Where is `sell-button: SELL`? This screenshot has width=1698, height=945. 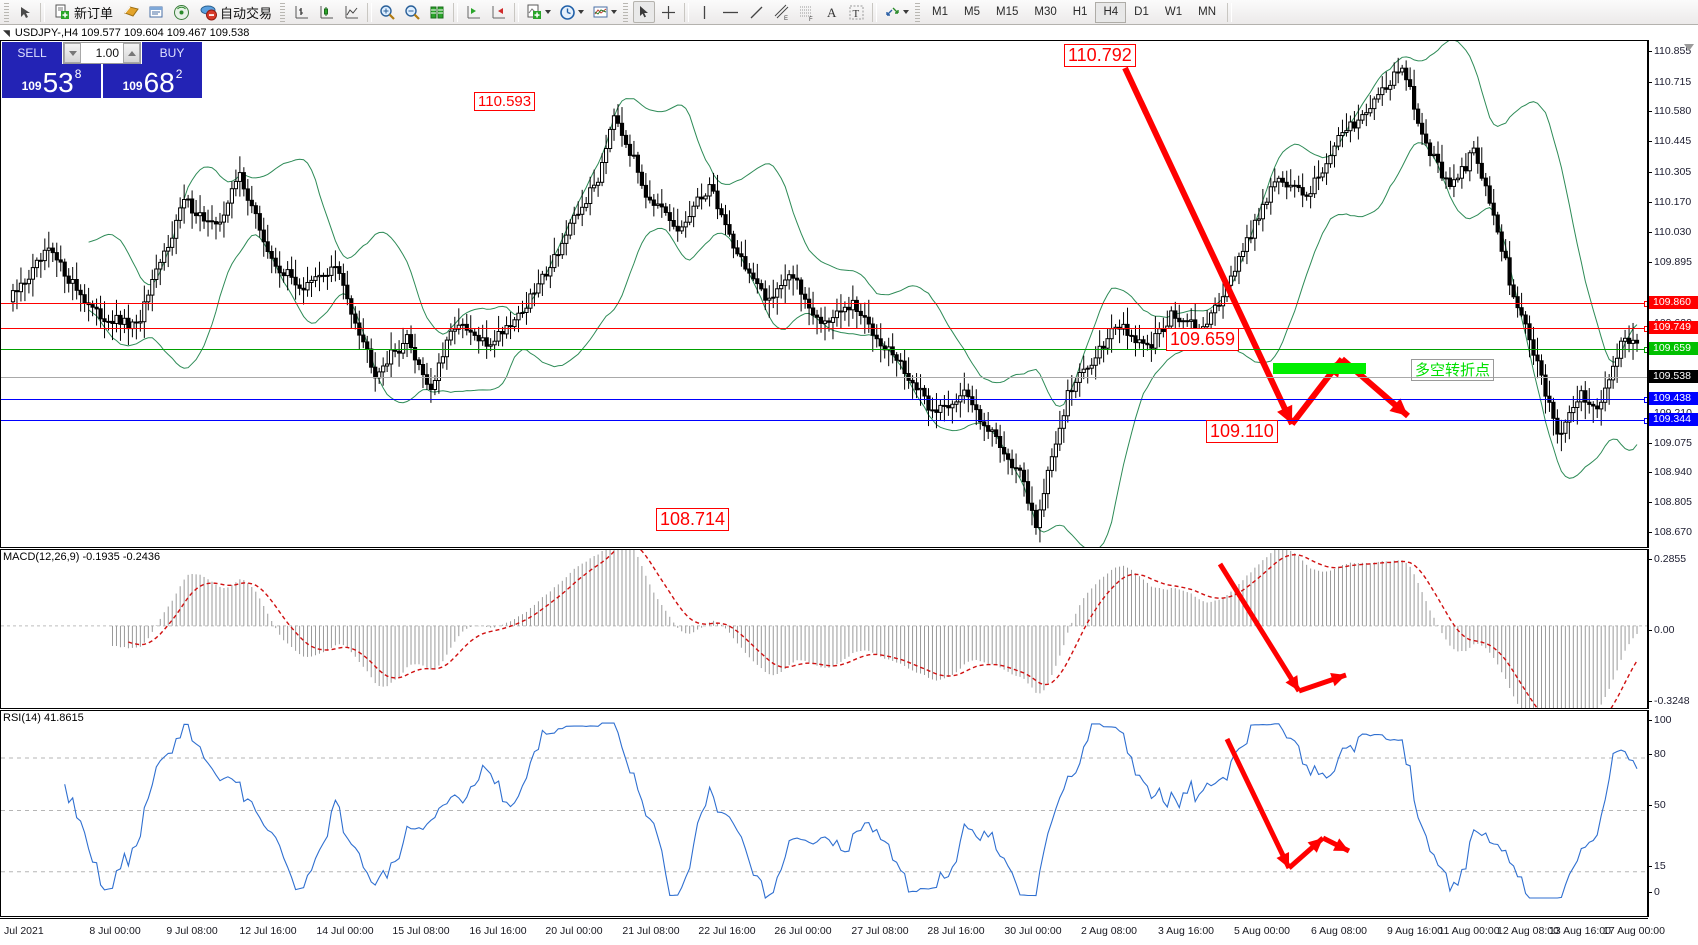
sell-button: SELL is located at coordinates (32, 53).